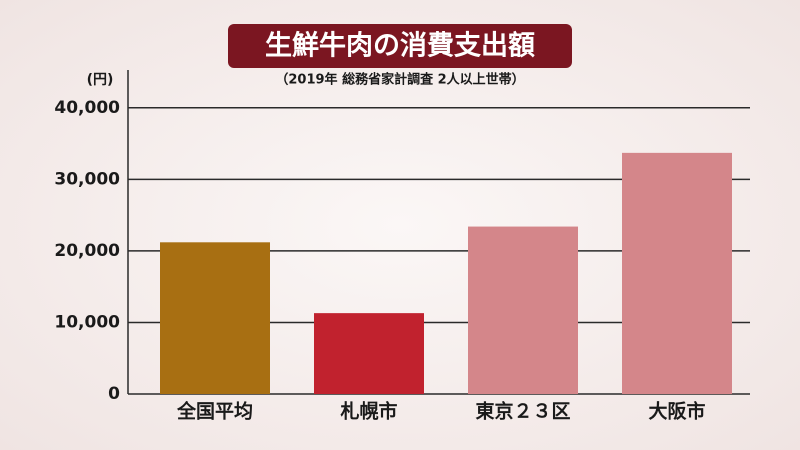 This screenshot has width=800, height=450. I want to click on chart-title: 生鮮牛肉の消費支出額, so click(400, 46).